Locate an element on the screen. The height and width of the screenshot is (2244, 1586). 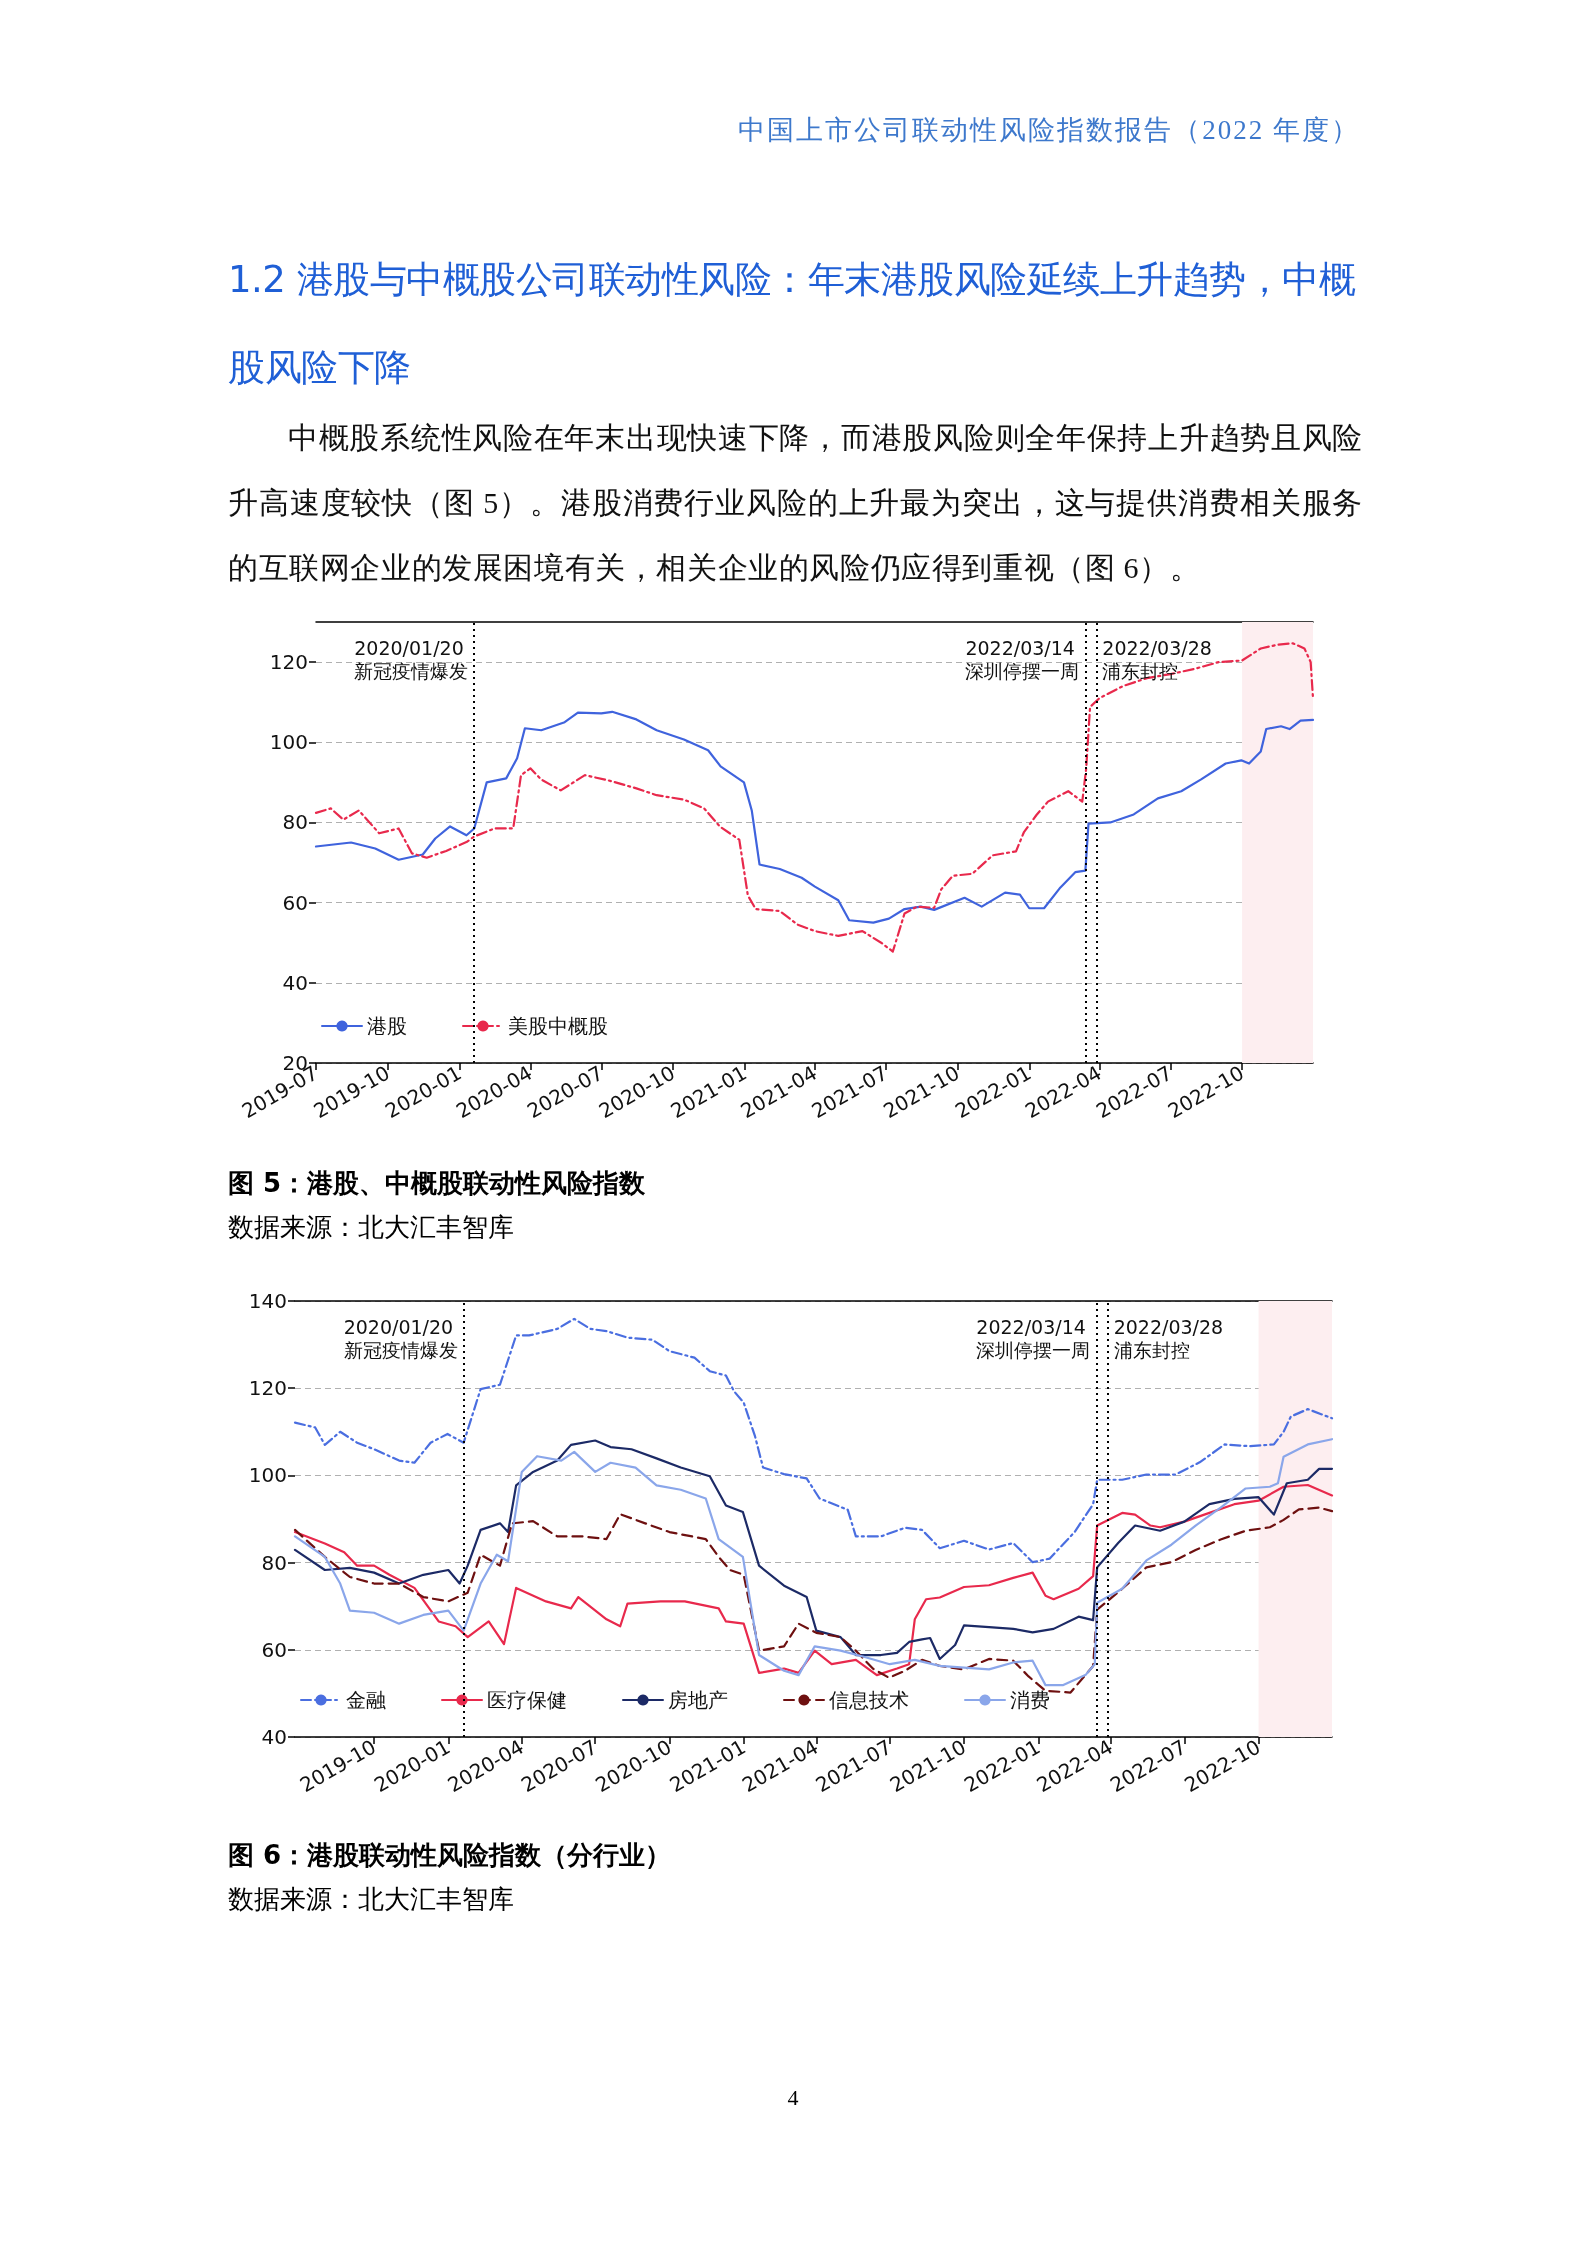
legend-label: 房地产 is located at coordinates (698, 1700).